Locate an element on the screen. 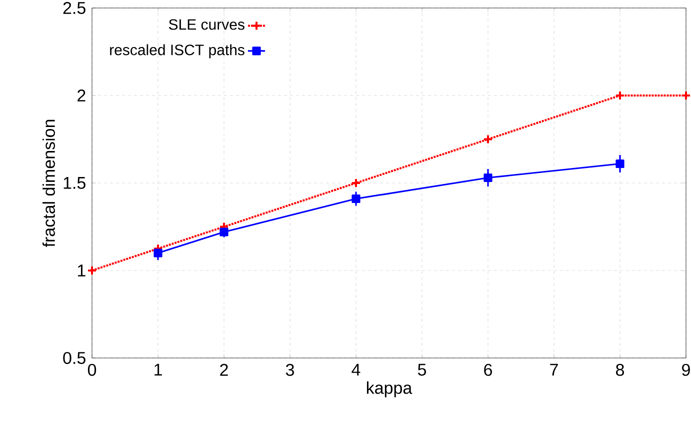 This screenshot has height=425, width=691. x-tick-label: 2 is located at coordinates (224, 370).